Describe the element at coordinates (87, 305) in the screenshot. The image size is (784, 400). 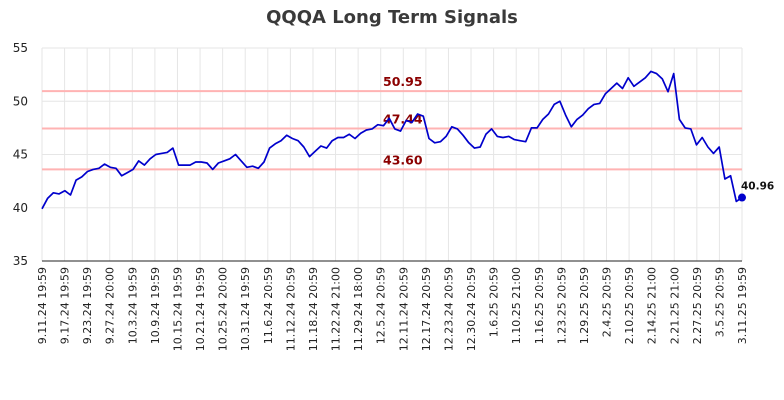
I see `x-tick-label: 9.23.24 19:59` at that location.